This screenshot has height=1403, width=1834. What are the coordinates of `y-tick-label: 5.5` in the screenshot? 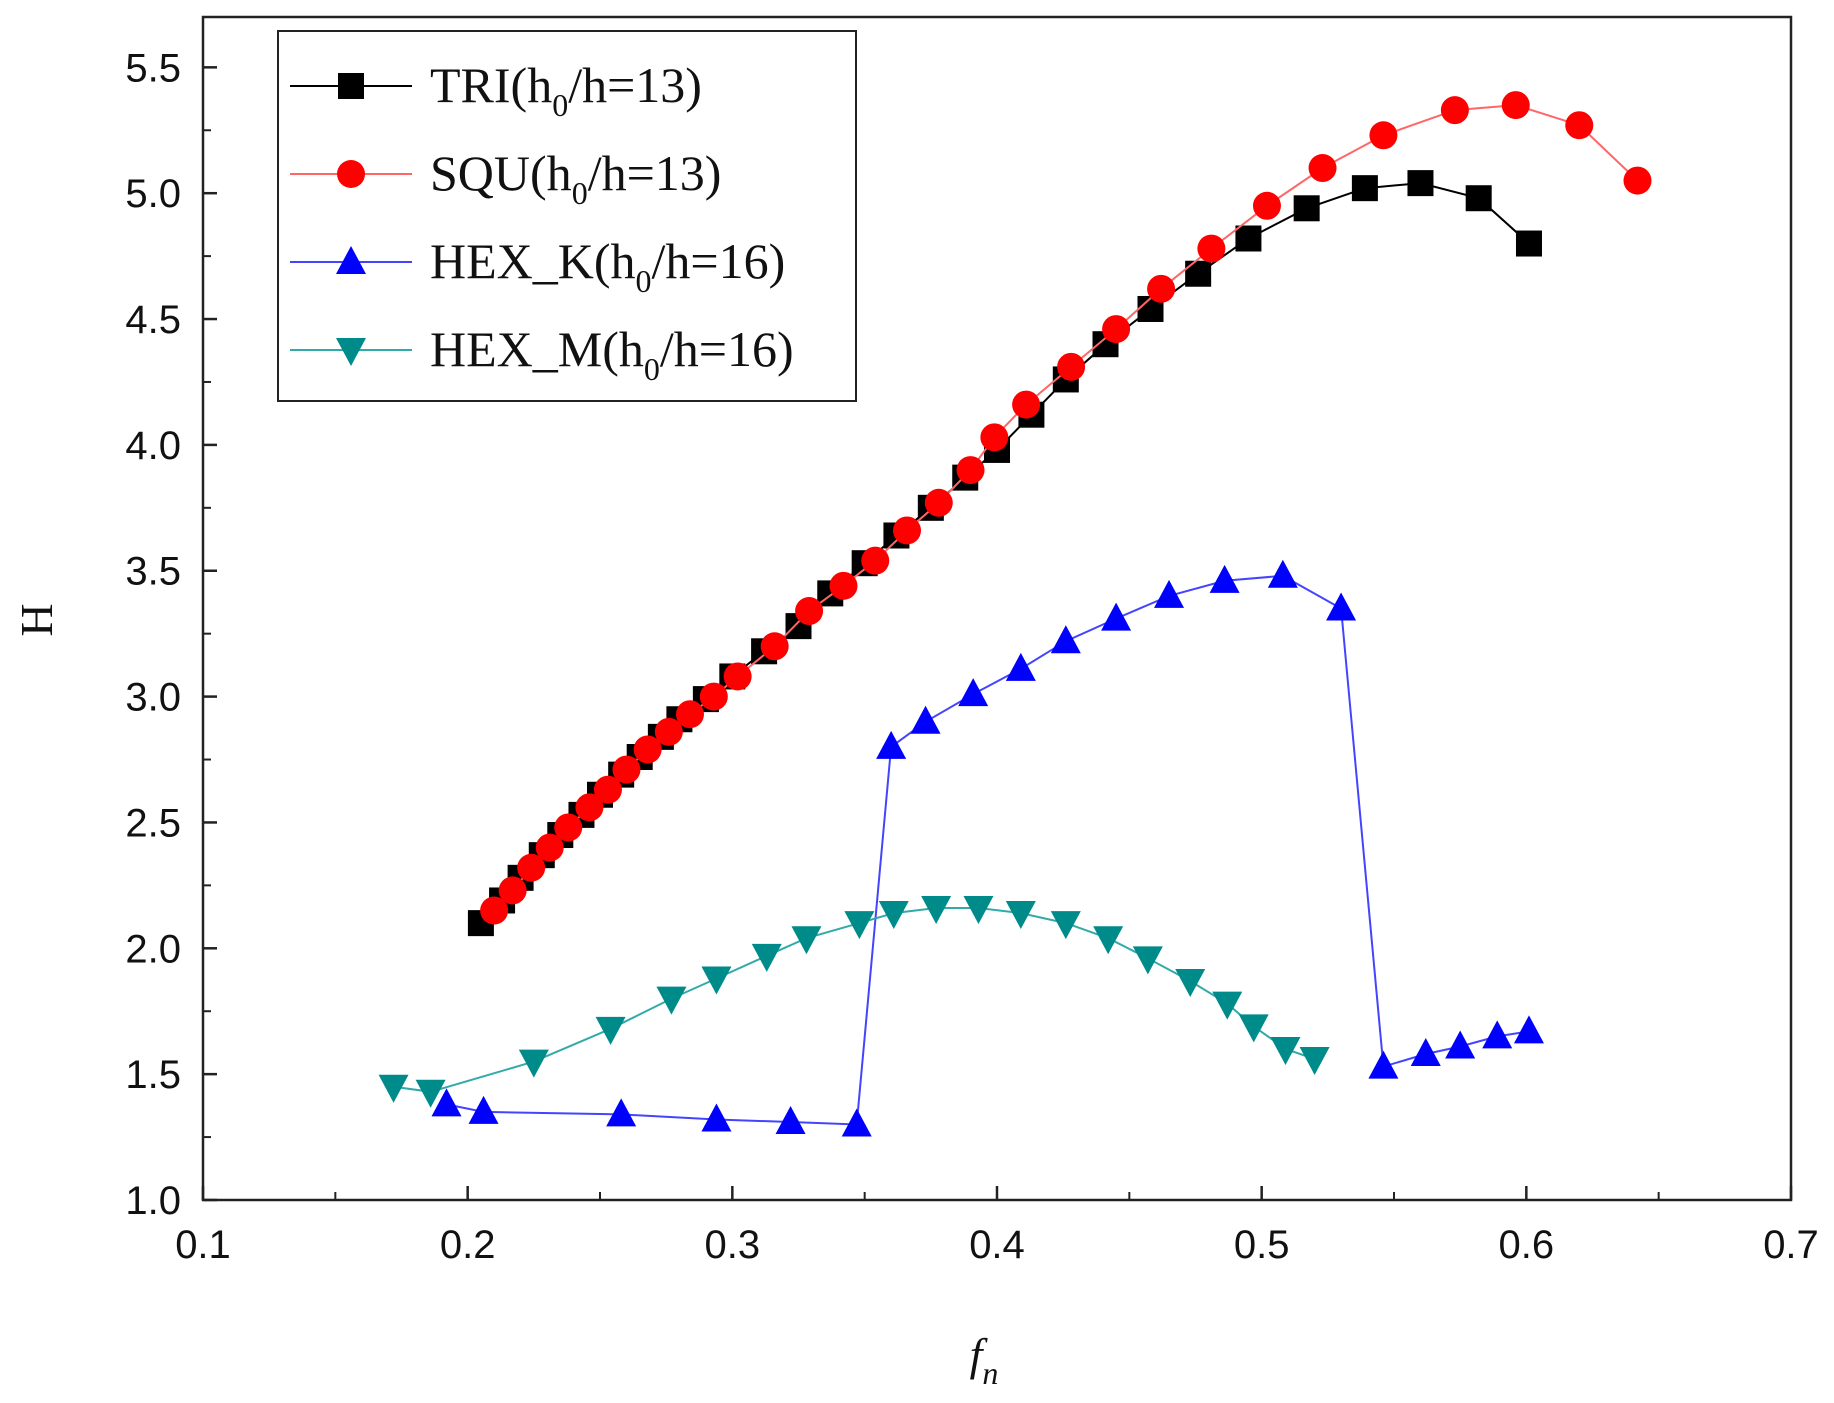 It's located at (153, 68).